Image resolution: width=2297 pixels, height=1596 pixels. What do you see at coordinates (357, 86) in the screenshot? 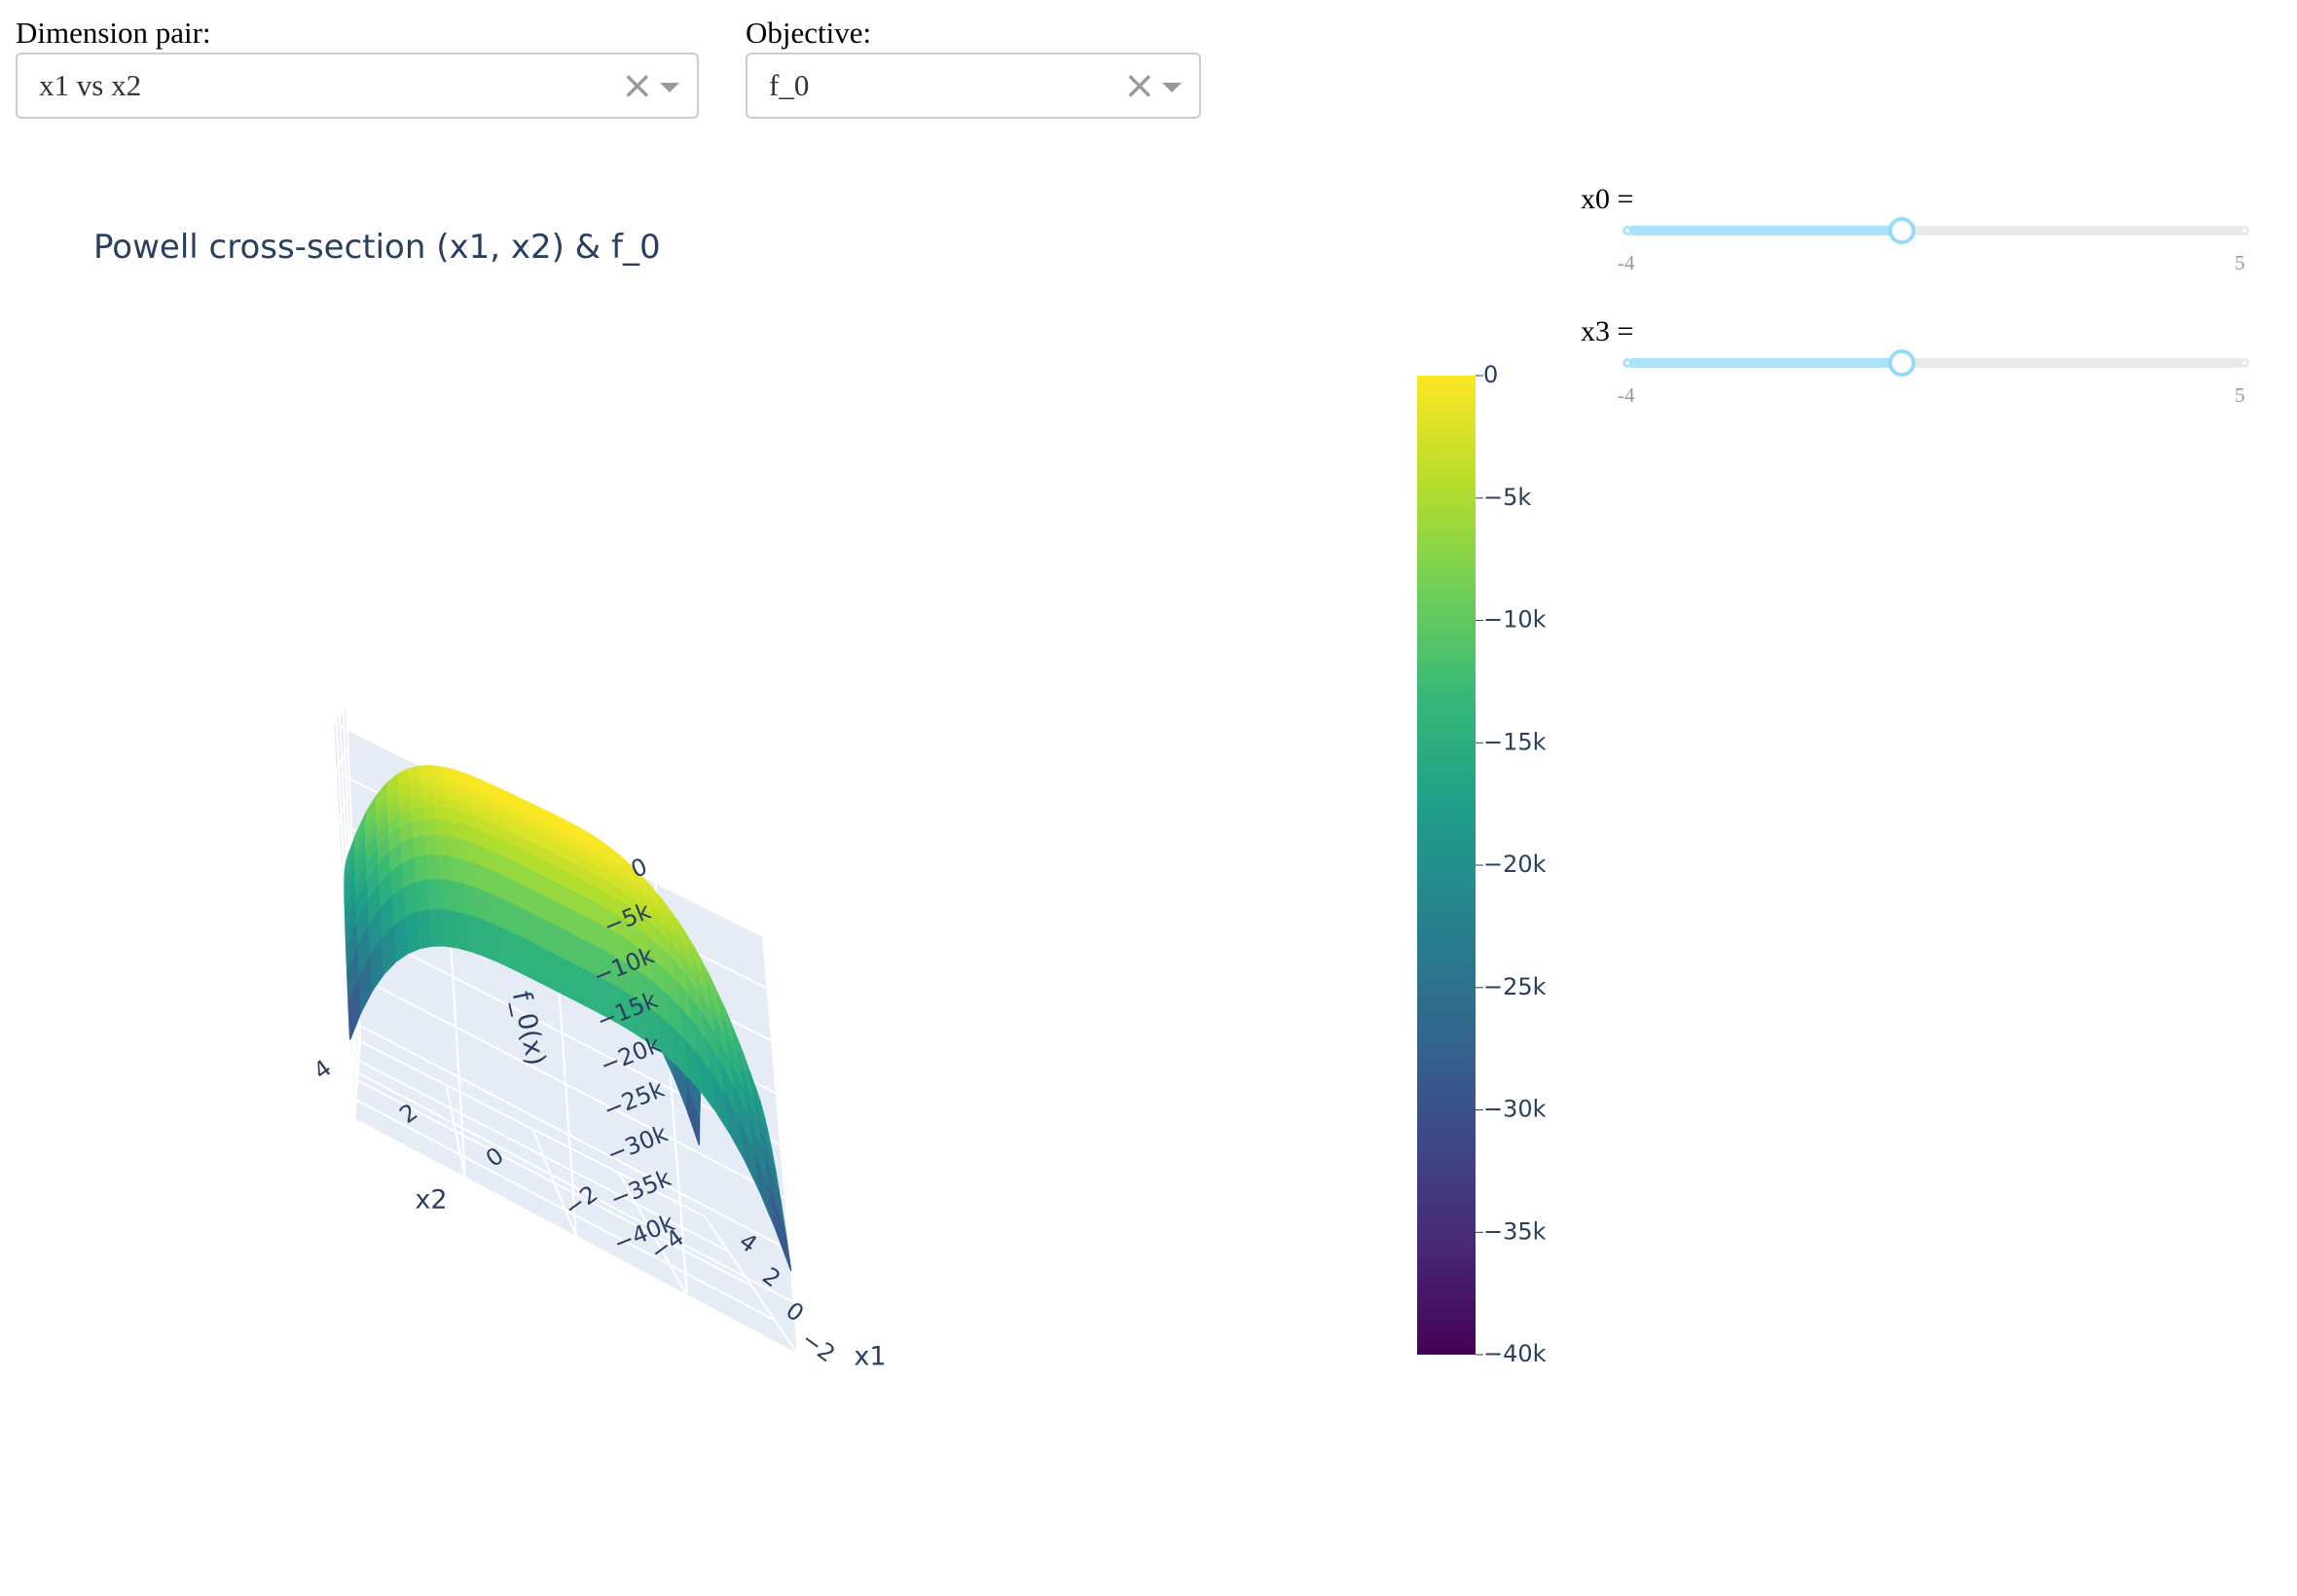
I see `dimension-pair-dropdown: x1 vs x2 ×` at bounding box center [357, 86].